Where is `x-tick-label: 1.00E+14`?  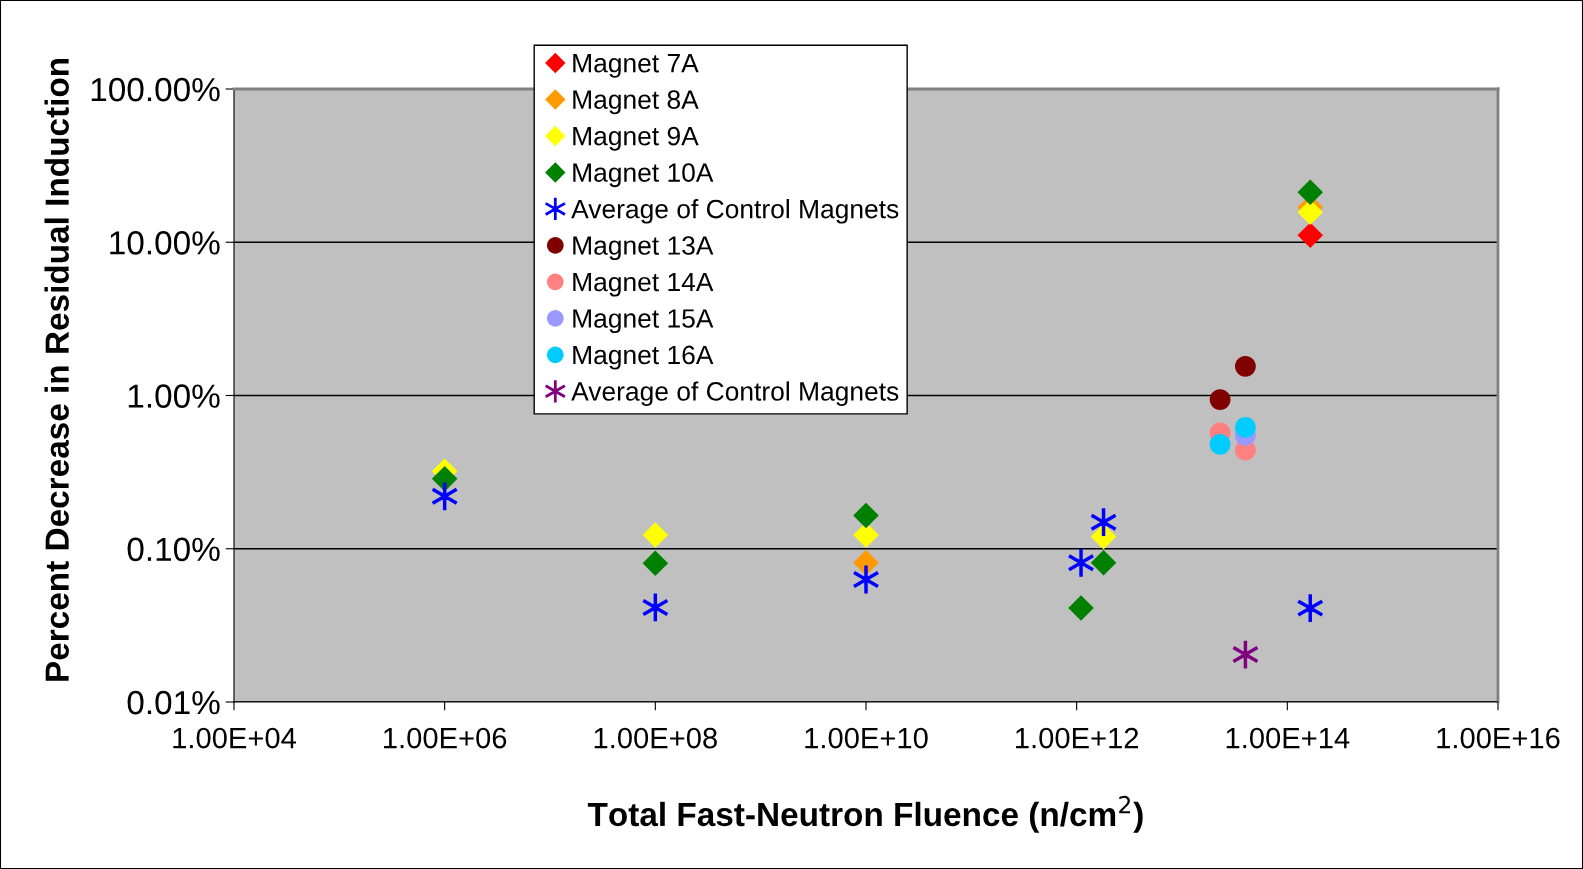 x-tick-label: 1.00E+14 is located at coordinates (1288, 738).